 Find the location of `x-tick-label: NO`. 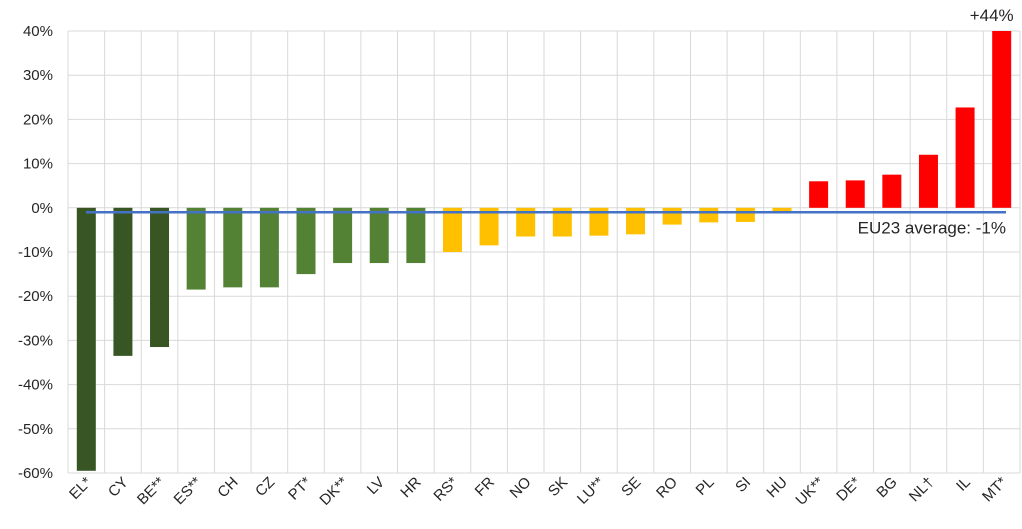

x-tick-label: NO is located at coordinates (521, 488).